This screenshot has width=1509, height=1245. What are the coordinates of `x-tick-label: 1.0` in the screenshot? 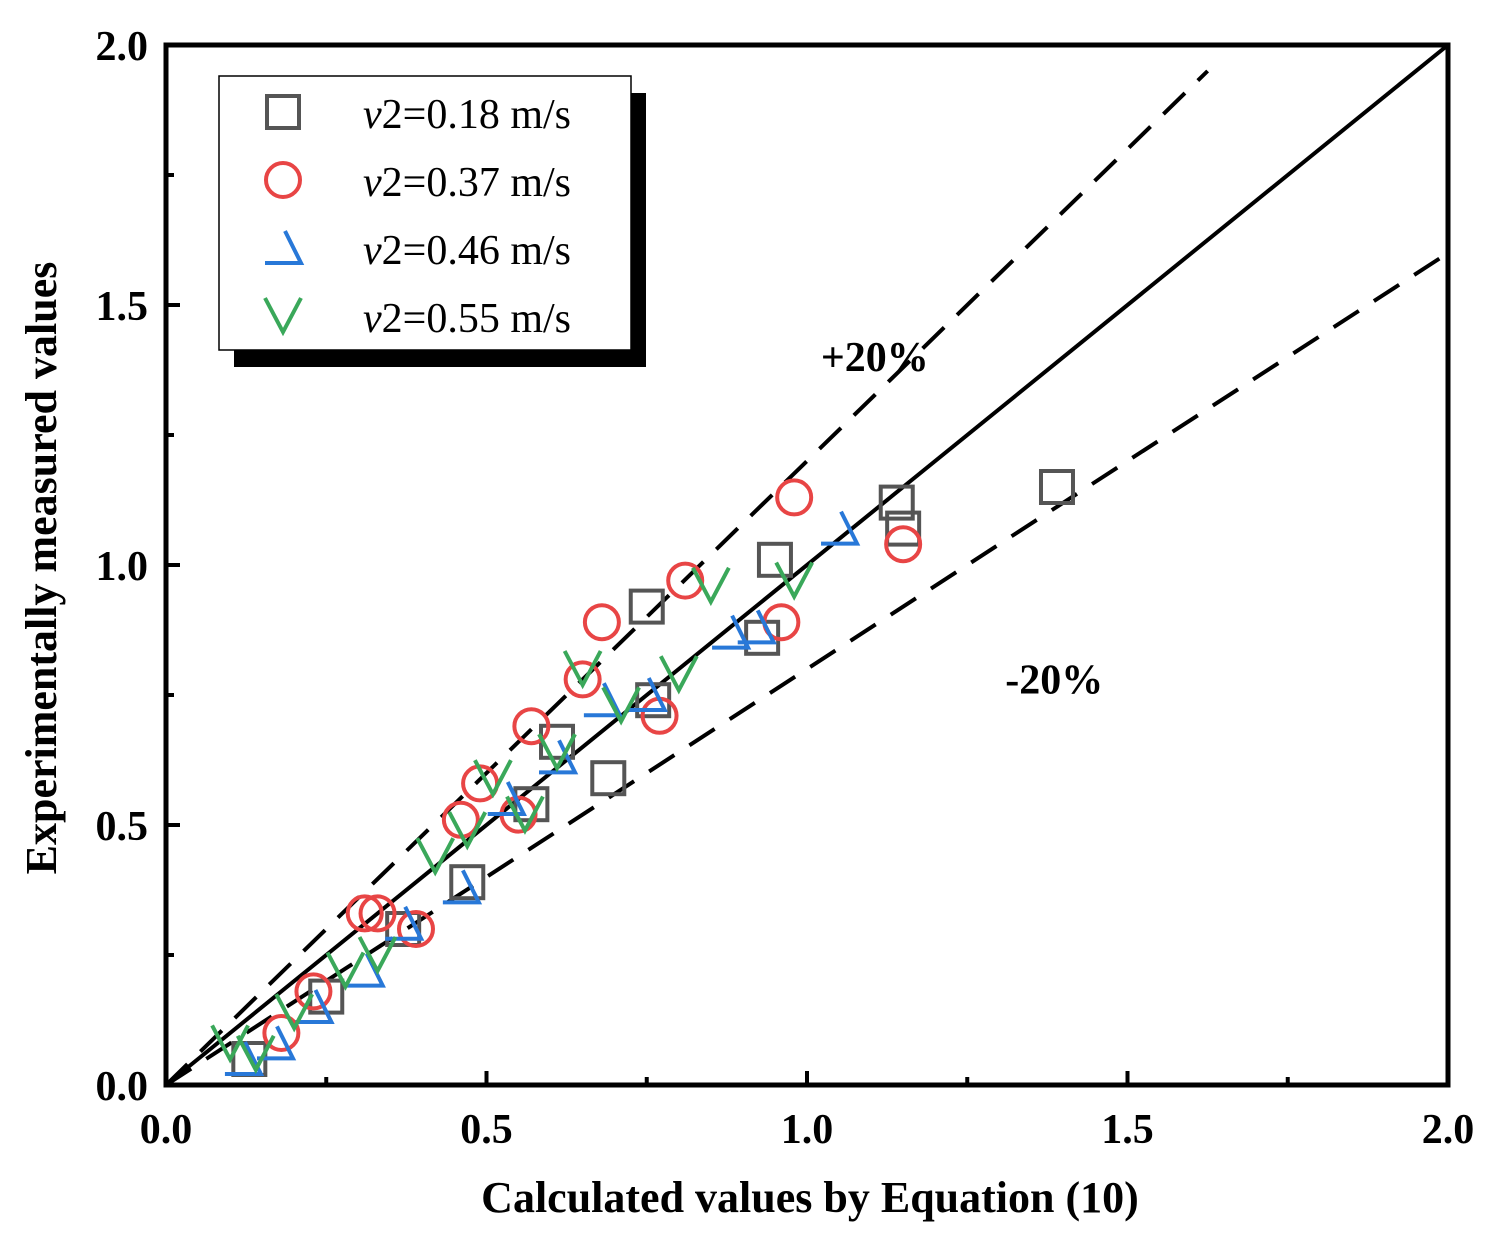 It's located at (807, 1130).